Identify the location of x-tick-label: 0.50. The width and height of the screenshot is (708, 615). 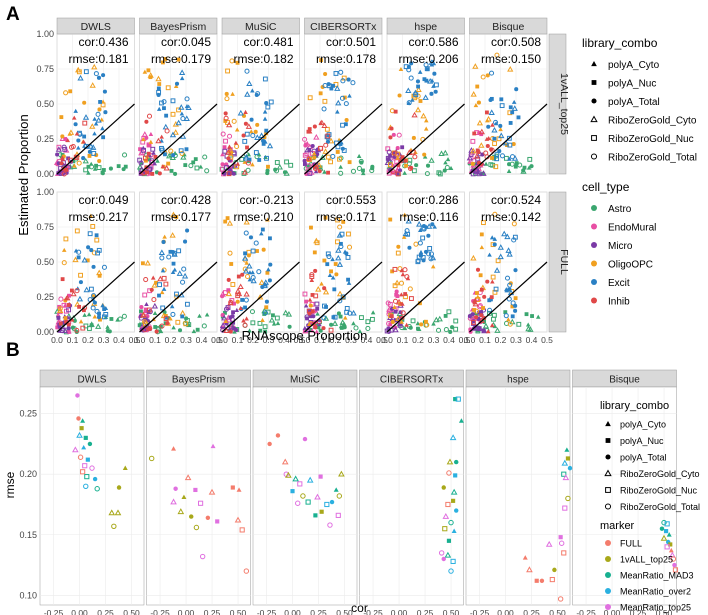
(131, 611).